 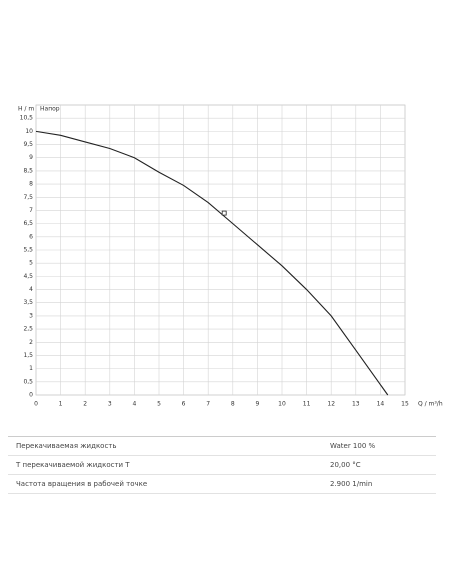 What do you see at coordinates (31, 210) in the screenshot?
I see `y-tick-label: 7` at bounding box center [31, 210].